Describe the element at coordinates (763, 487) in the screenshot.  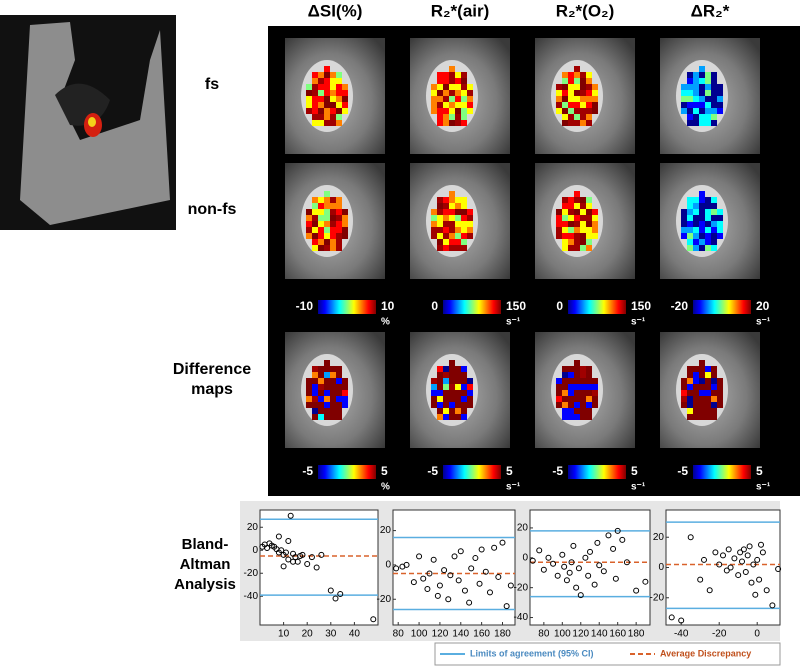
I see `colorbar-unit: s⁻¹` at that location.